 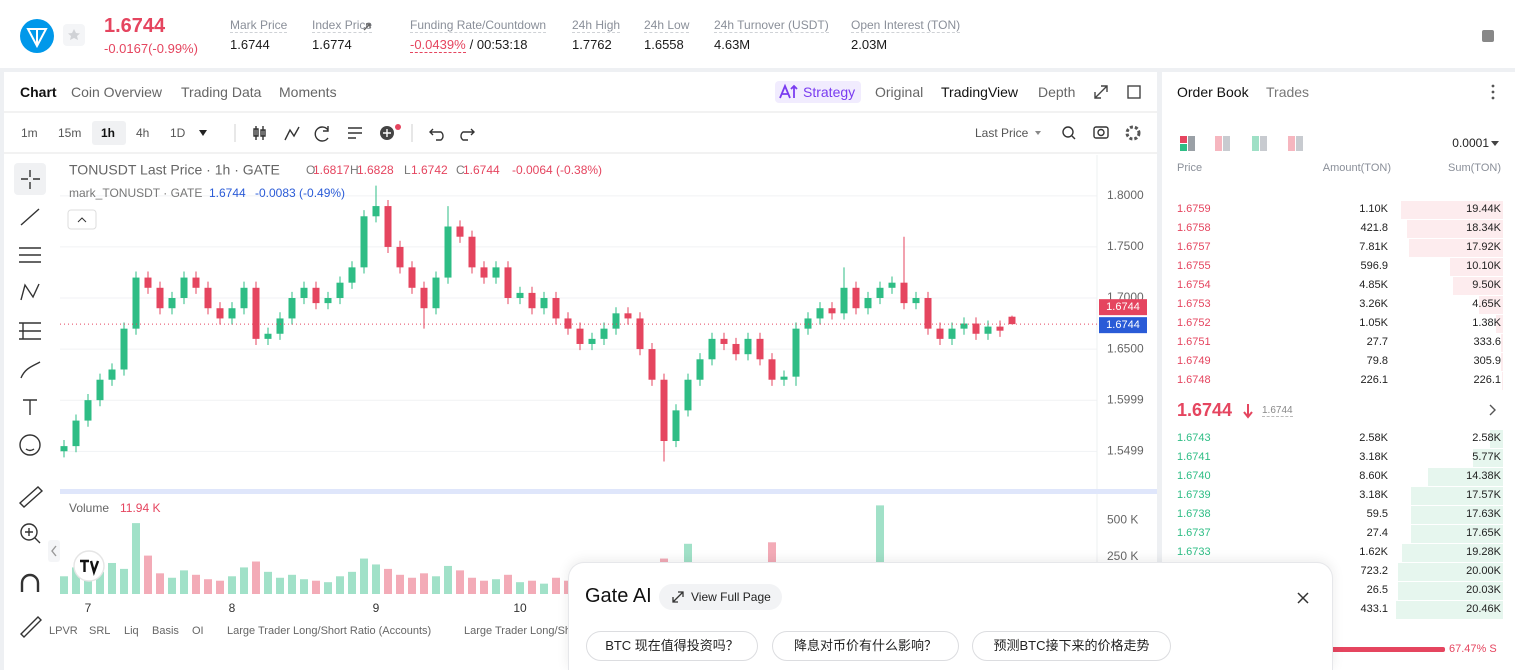 I want to click on book-price: 1.6754, so click(x=1194, y=285).